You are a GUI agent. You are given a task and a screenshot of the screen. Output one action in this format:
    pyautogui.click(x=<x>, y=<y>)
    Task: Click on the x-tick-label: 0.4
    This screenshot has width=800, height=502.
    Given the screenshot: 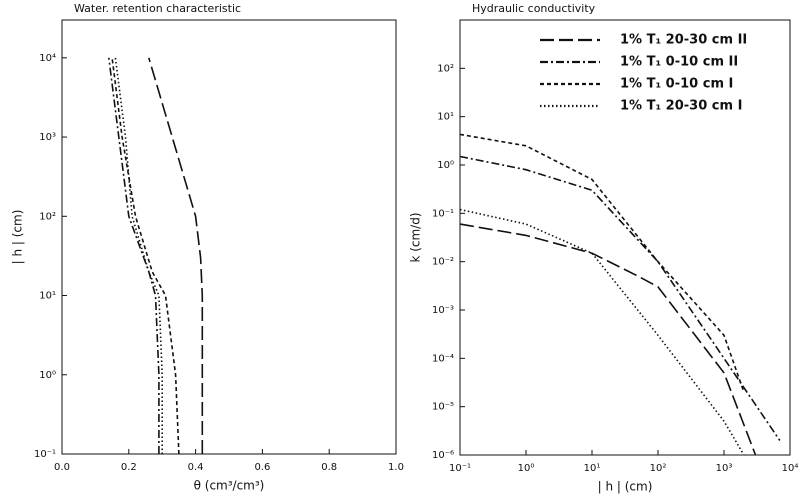 What is the action you would take?
    pyautogui.click(x=196, y=467)
    